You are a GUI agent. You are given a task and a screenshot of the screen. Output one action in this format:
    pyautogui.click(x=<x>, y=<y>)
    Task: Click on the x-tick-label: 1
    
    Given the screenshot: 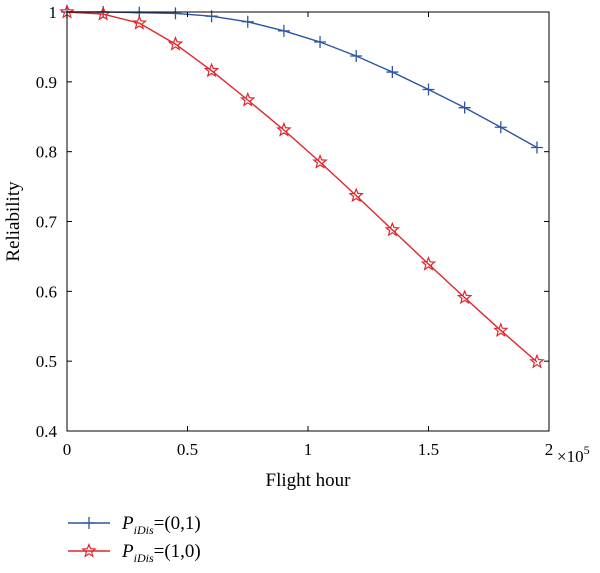 What is the action you would take?
    pyautogui.click(x=308, y=449)
    